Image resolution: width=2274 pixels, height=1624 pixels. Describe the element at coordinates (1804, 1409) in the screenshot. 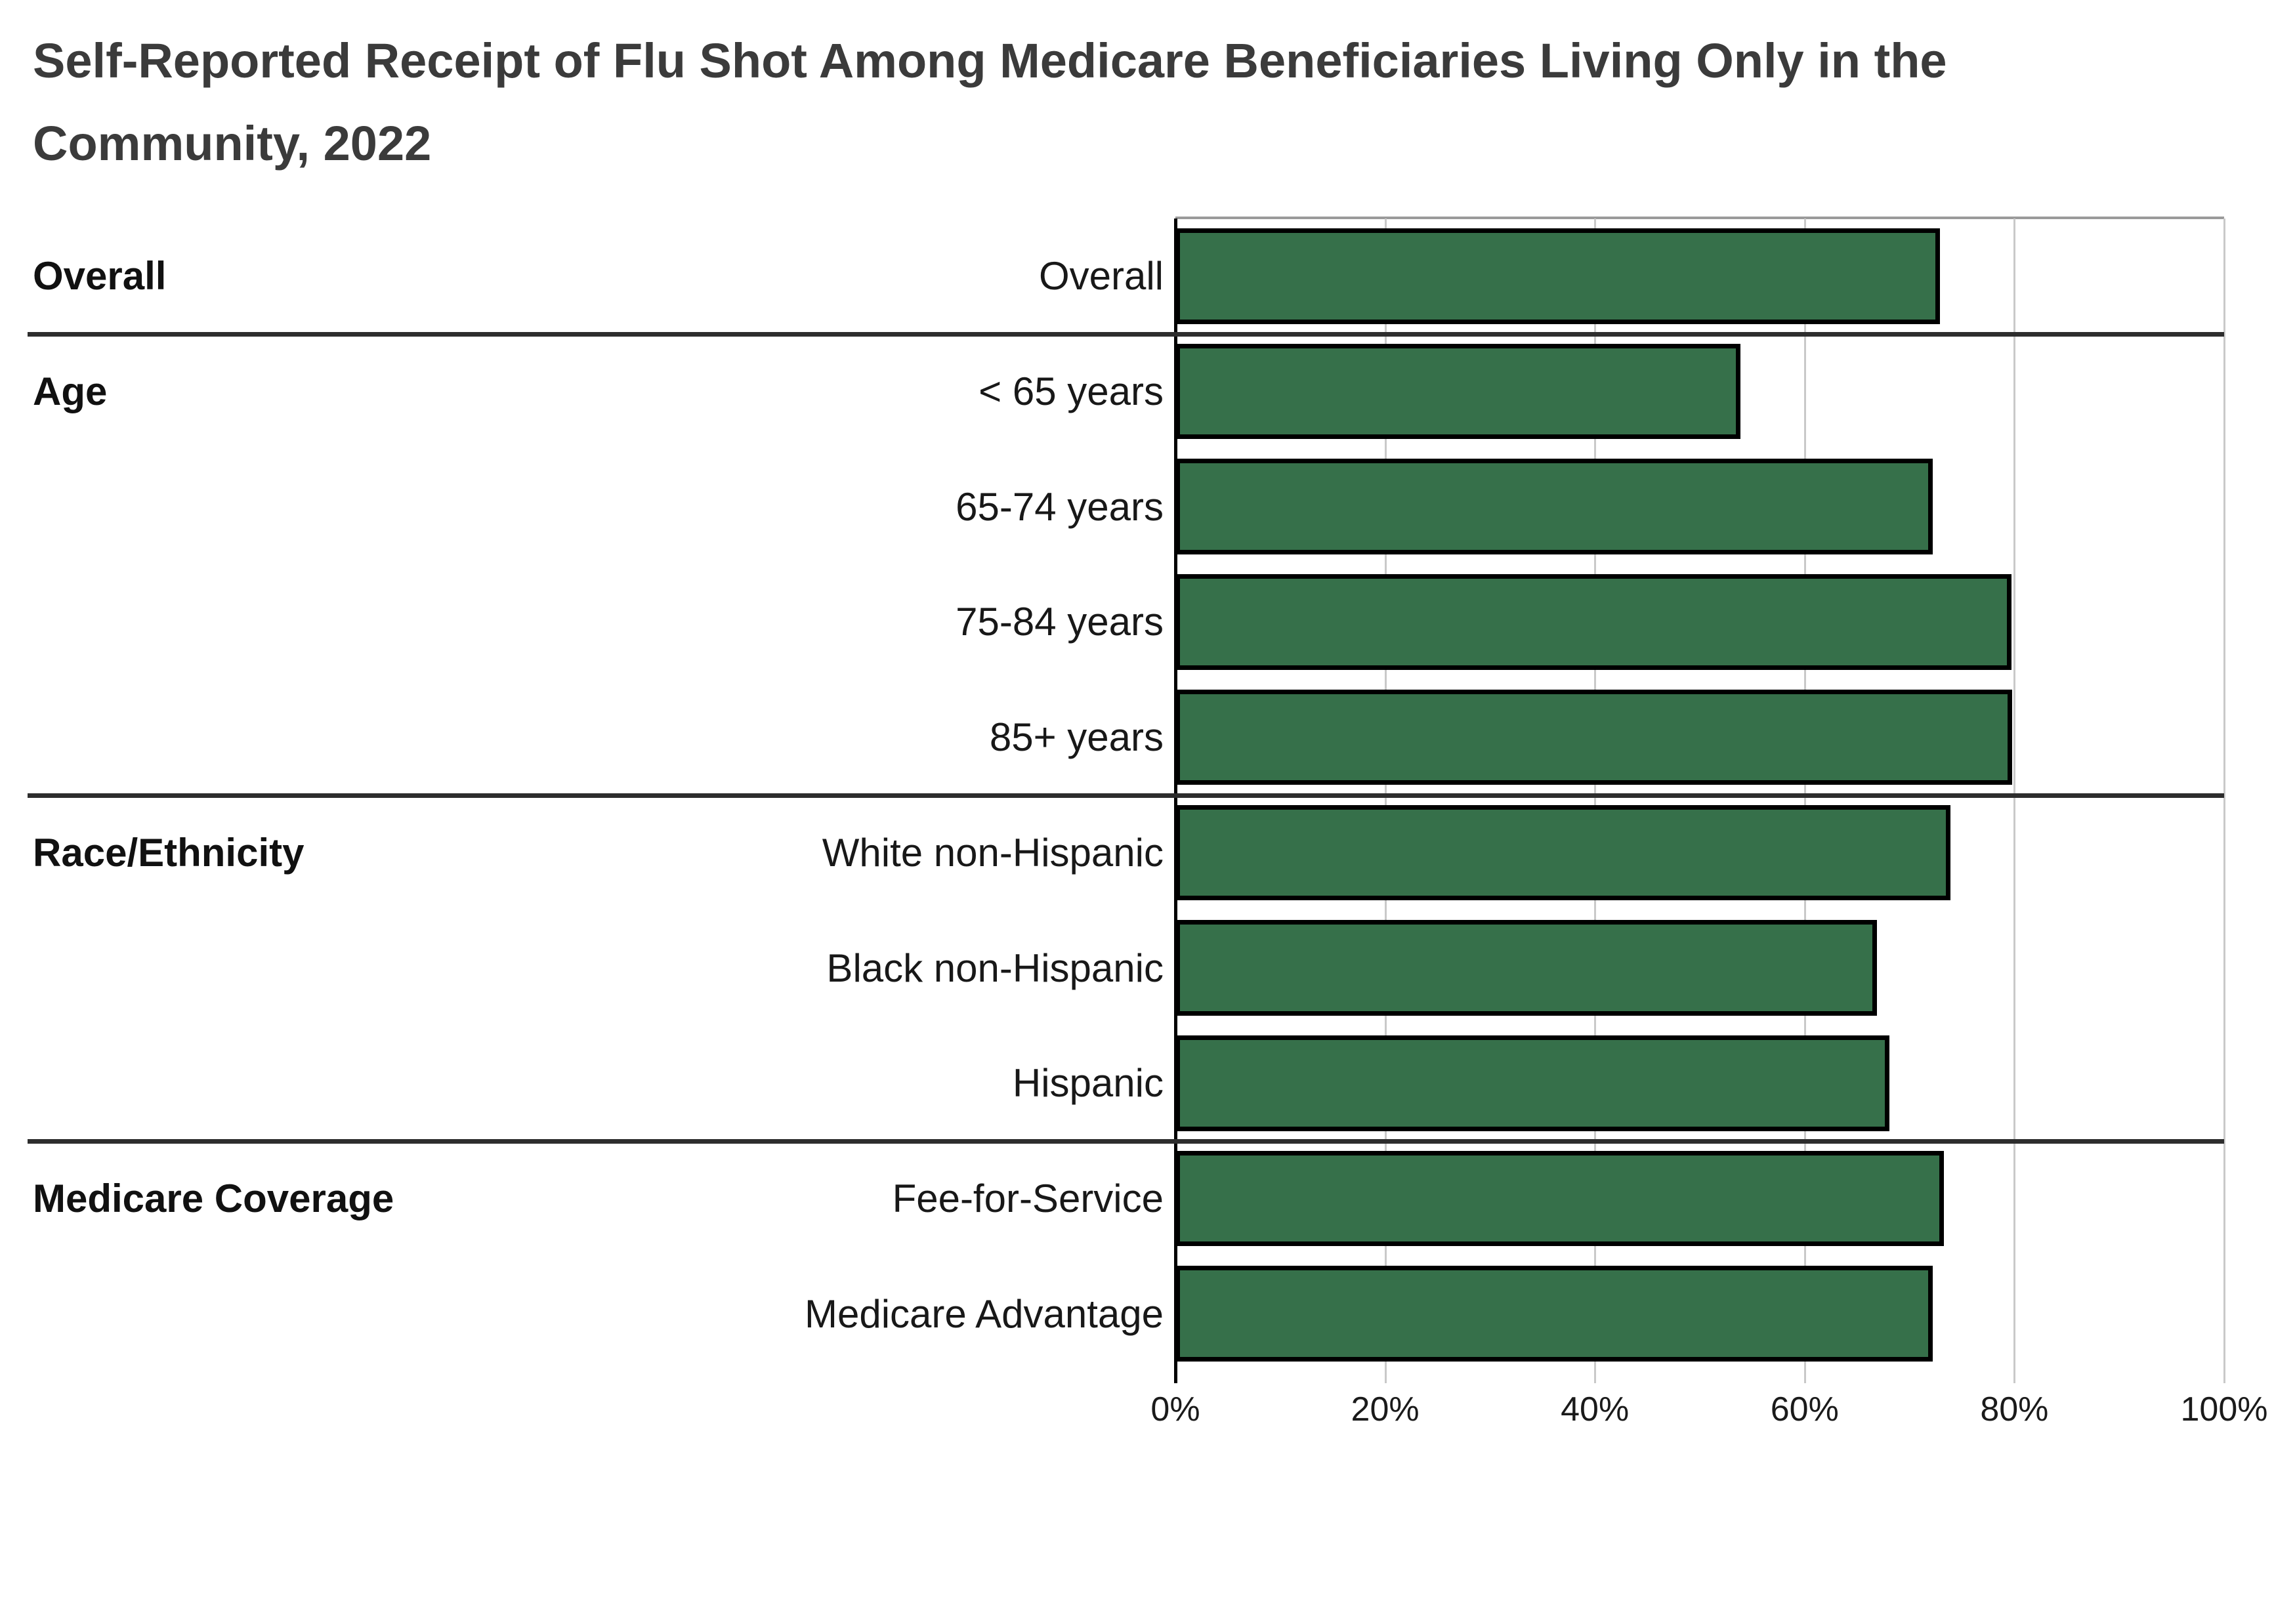

I see `x-tick-label: 60%` at that location.